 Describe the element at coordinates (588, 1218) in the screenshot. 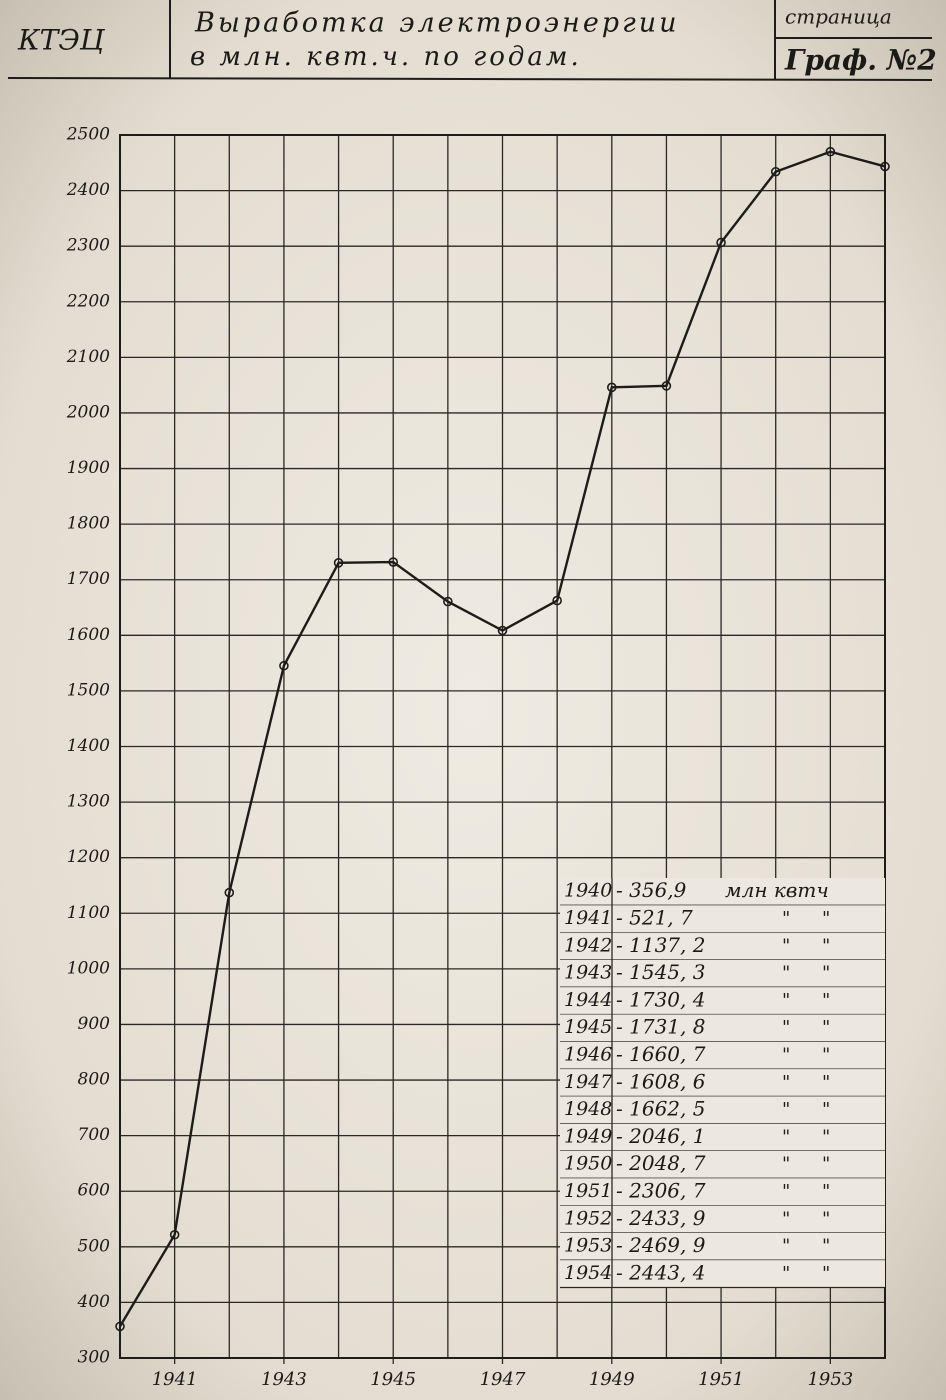

I see `table-year: 1952` at that location.